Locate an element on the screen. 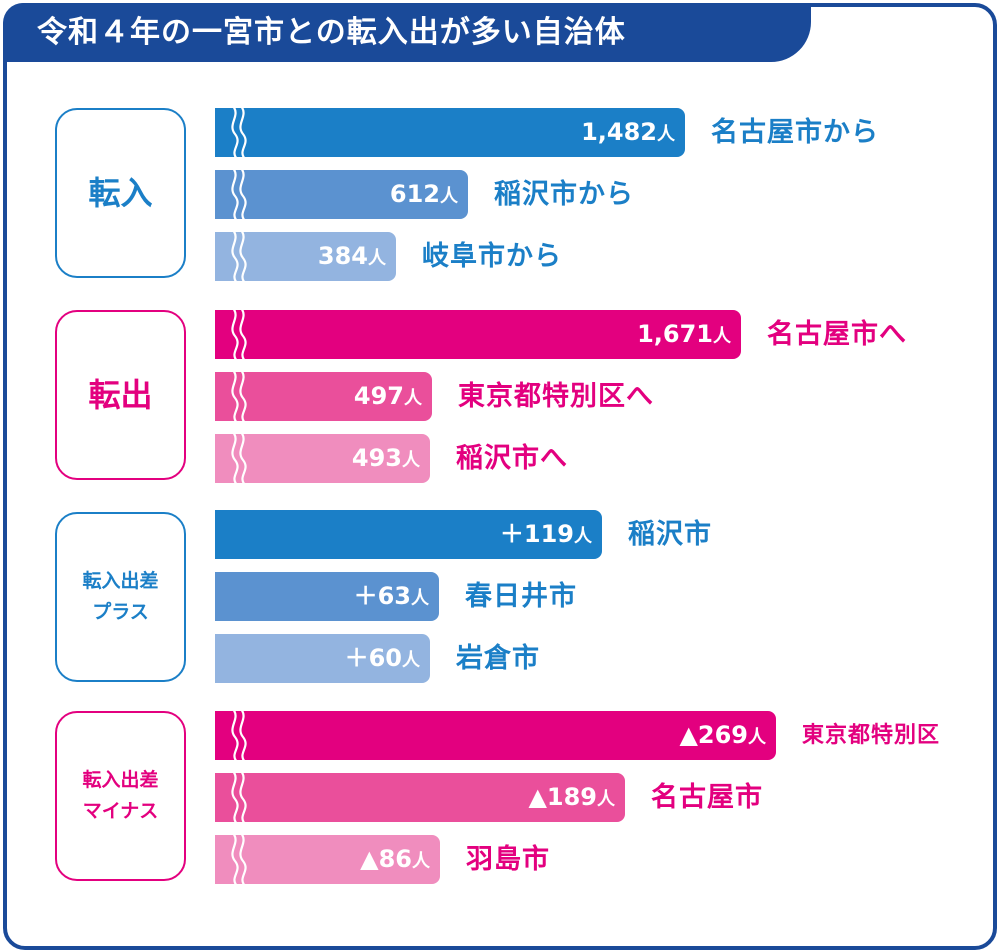 This screenshot has height=951, width=998. group-label-box: 転出 is located at coordinates (120, 395).